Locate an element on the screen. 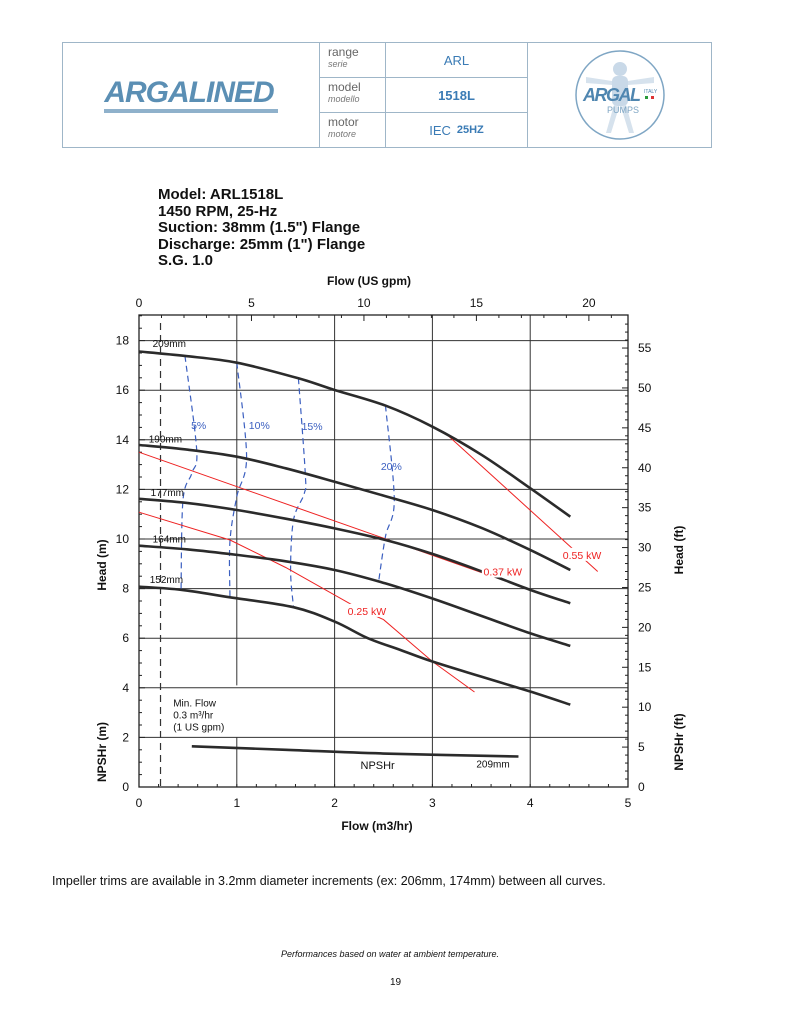 The width and height of the screenshot is (791, 1024). badge-country: ITALY is located at coordinates (651, 92).